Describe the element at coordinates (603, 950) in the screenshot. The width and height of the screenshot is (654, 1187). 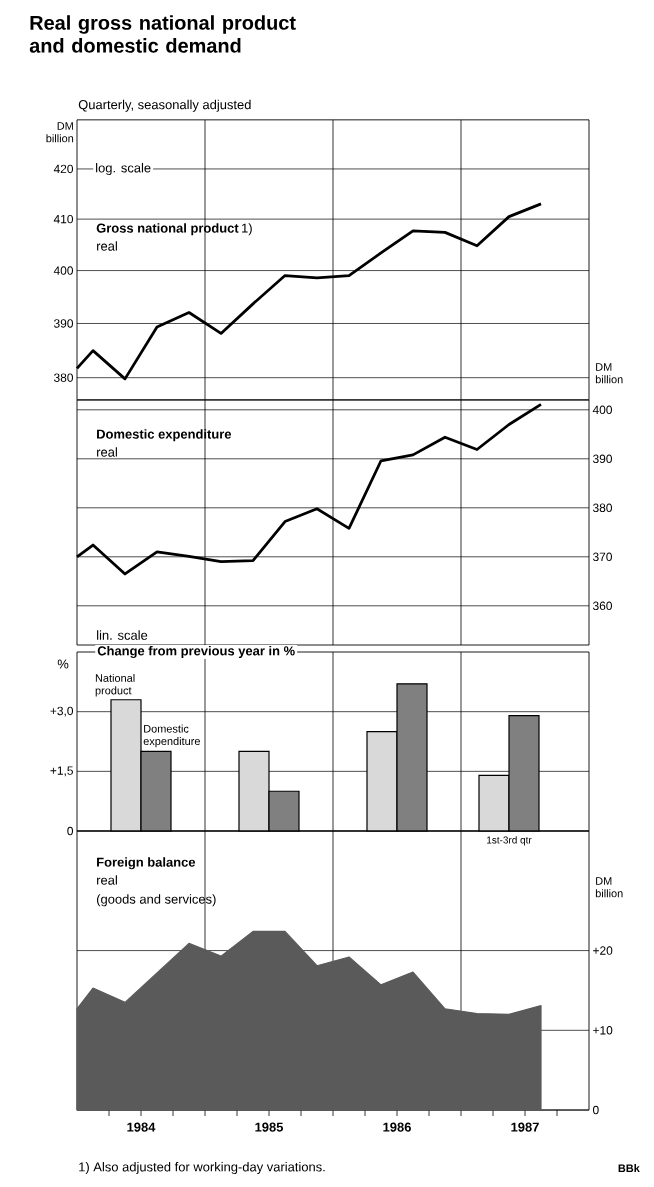
I see `y-tick-label: +20` at that location.